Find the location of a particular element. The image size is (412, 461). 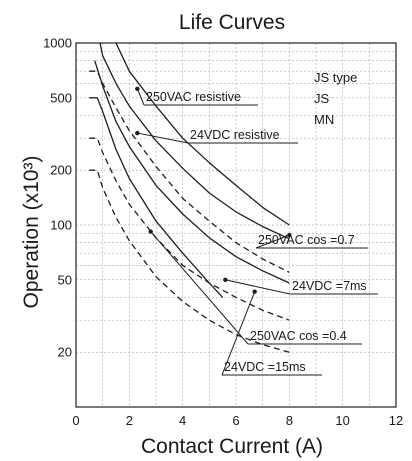

curve-24vdc-15ms is located at coordinates (156, 197).